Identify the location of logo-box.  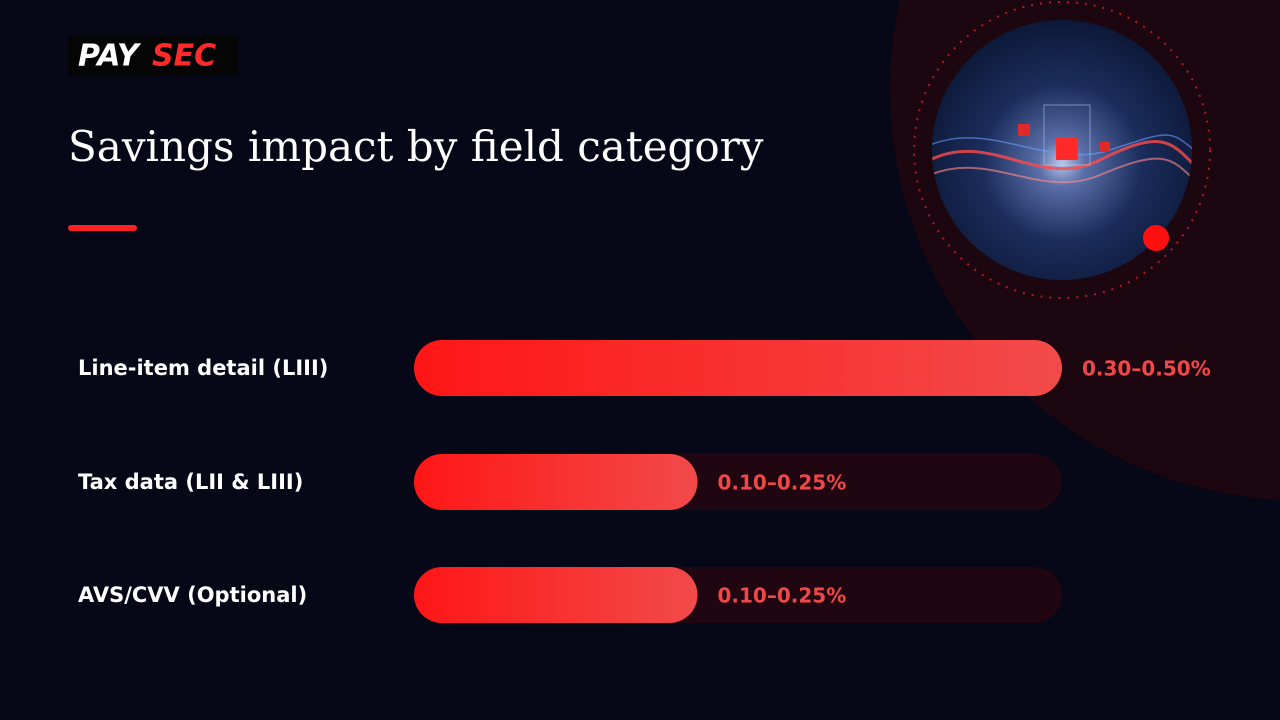
(153, 56).